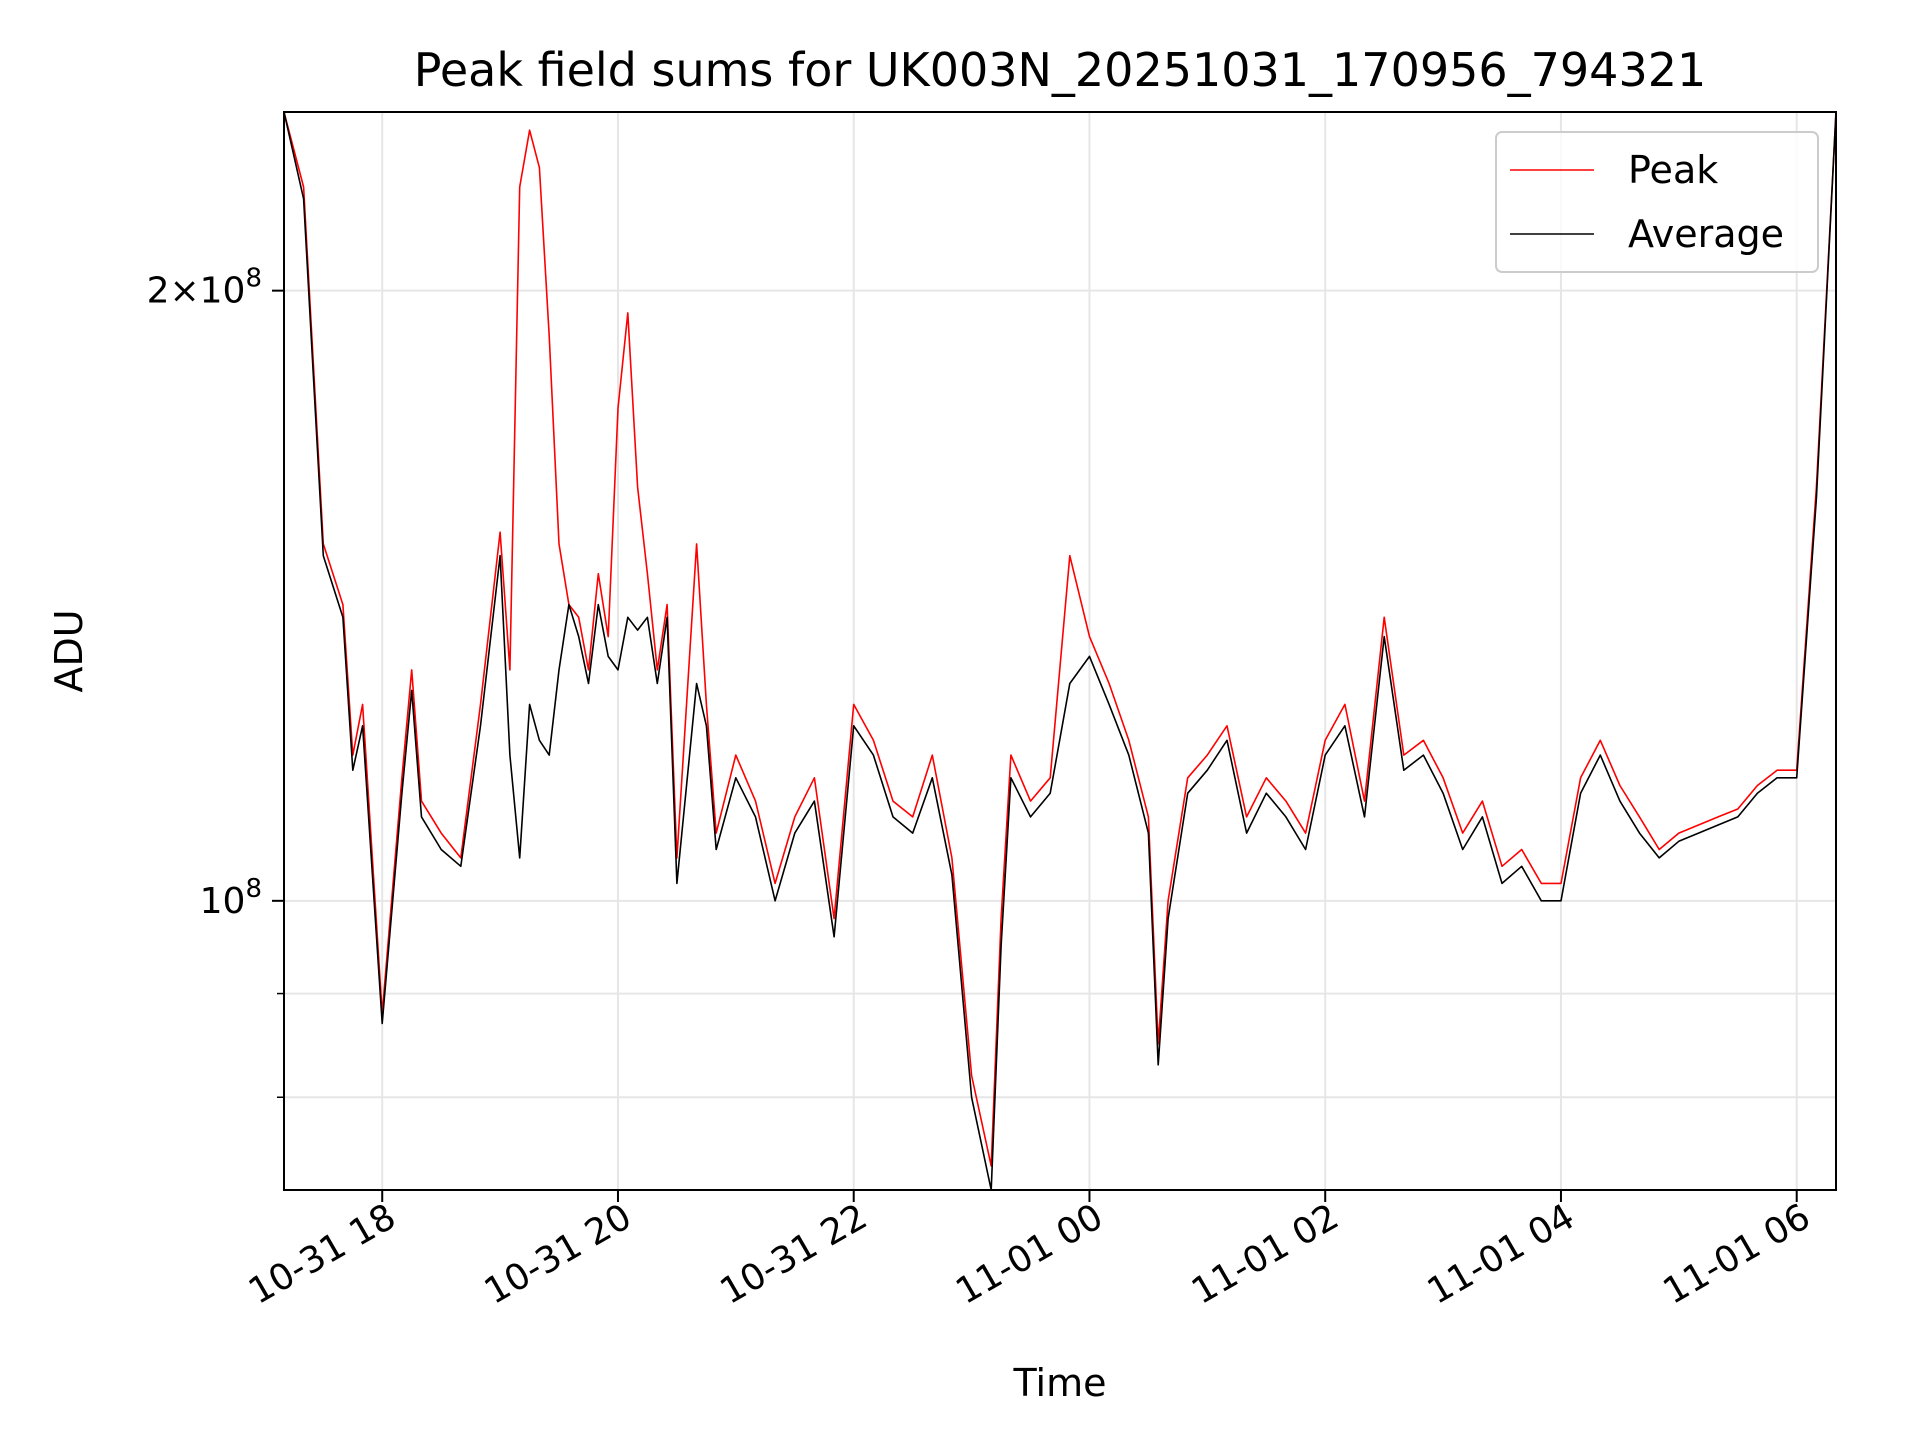 The height and width of the screenshot is (1440, 1920). What do you see at coordinates (204, 288) in the screenshot?
I see `y-tick-label: 2×108` at bounding box center [204, 288].